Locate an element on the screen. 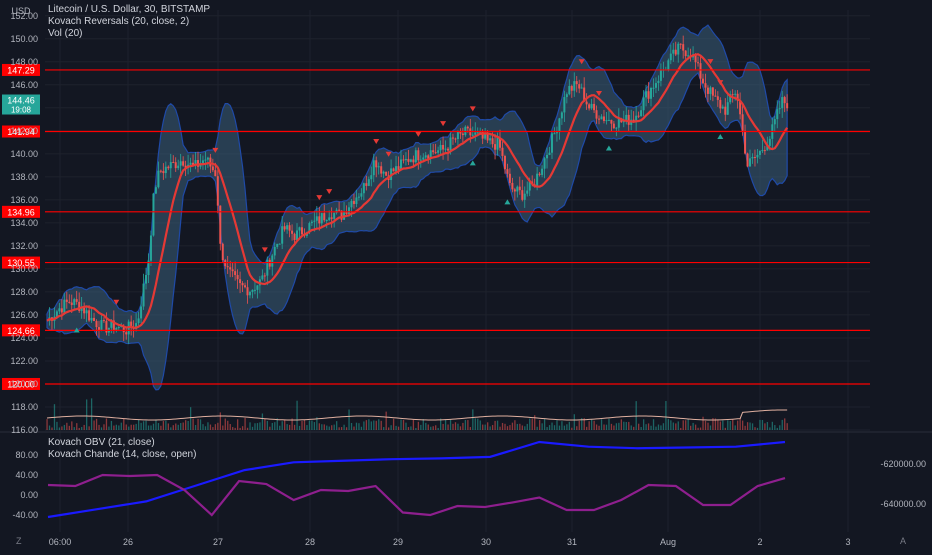  timezone-toggle: Z is located at coordinates (19, 541).